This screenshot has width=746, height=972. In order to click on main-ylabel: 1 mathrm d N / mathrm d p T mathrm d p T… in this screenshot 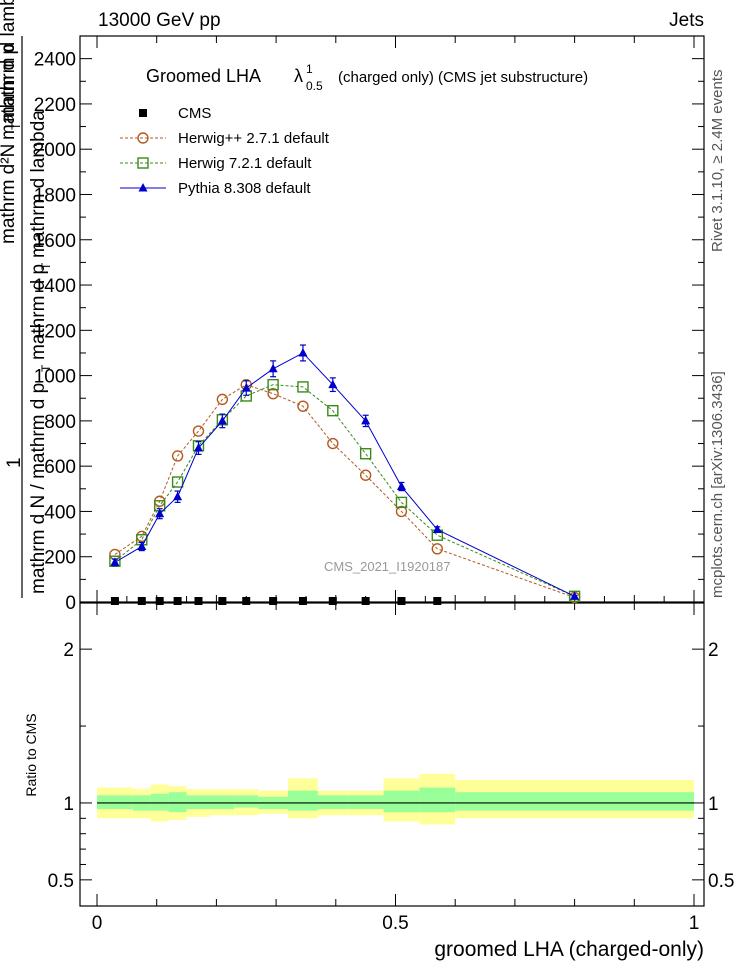, I will do `click(26, 299)`.